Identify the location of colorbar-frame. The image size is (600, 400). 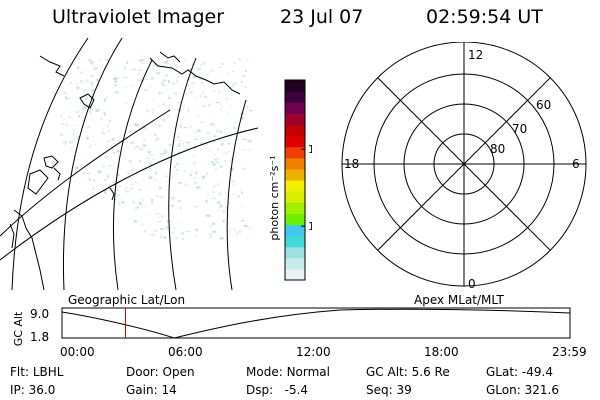
(295, 180).